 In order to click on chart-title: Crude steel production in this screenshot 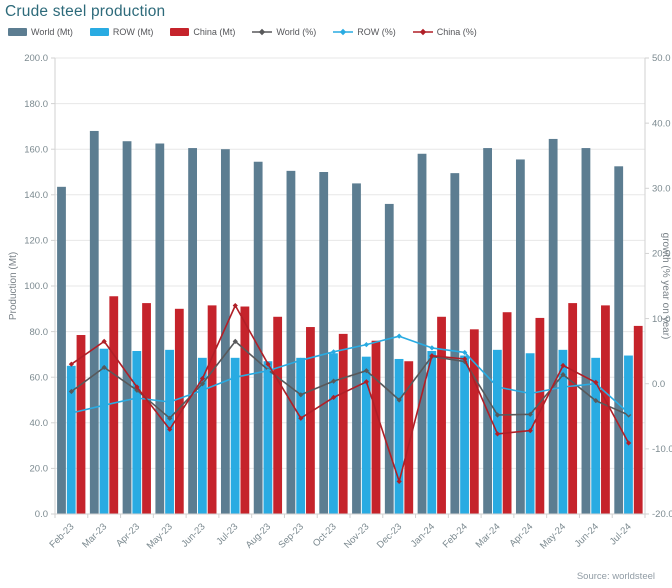, I will do `click(85, 11)`.